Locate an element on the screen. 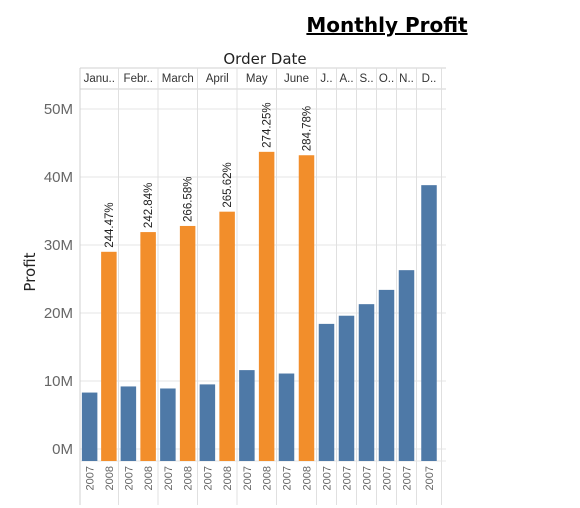 Image resolution: width=580 pixels, height=508 pixels. y-tick-label: 10M is located at coordinates (58, 381).